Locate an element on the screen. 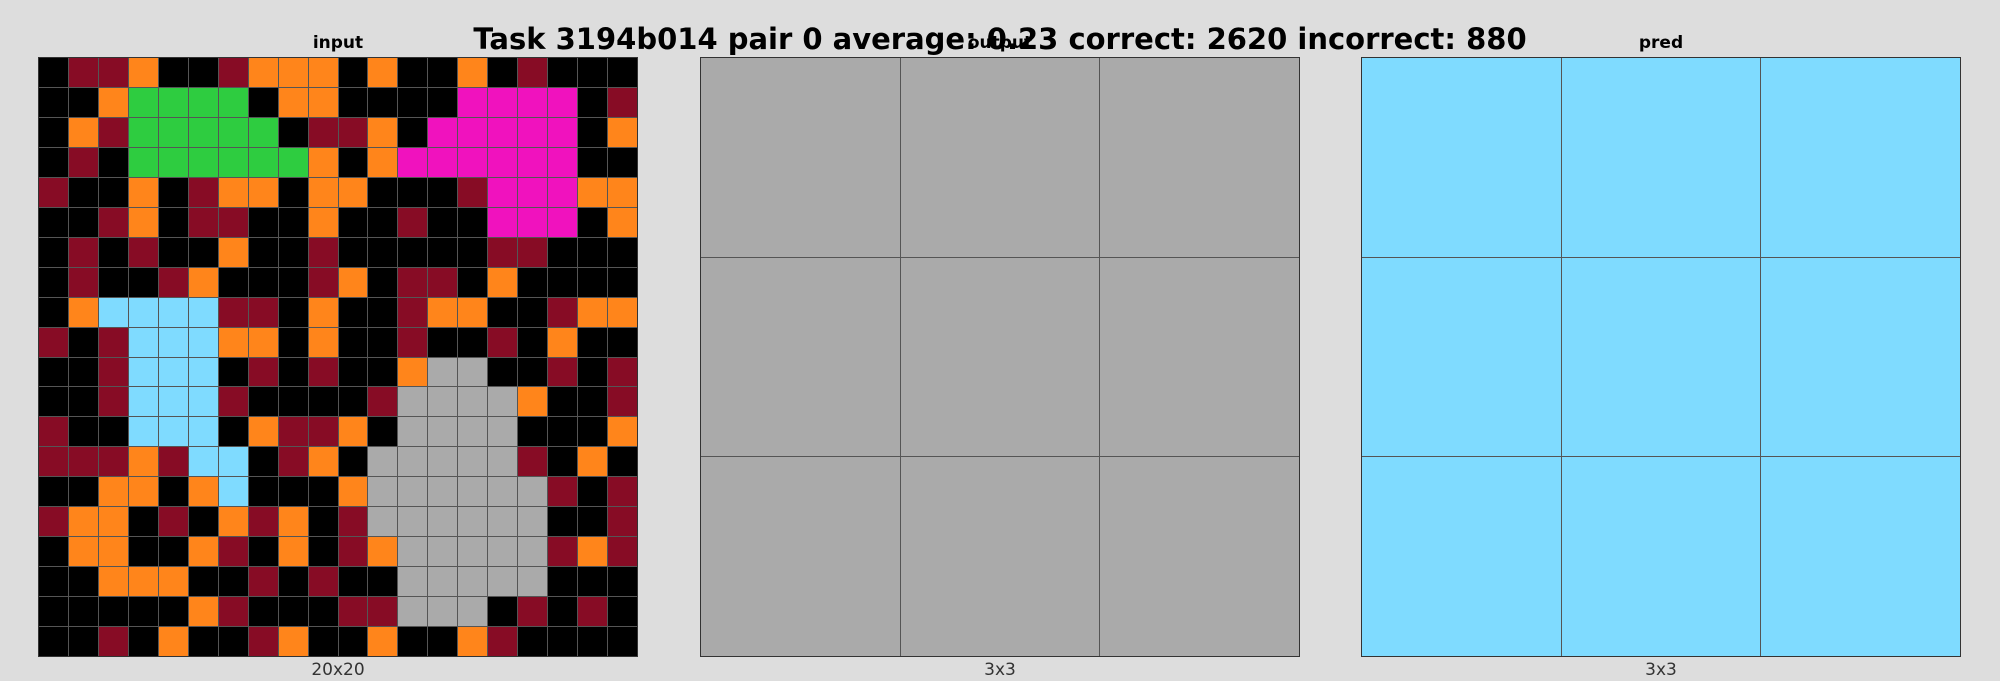  input-panel-title: input is located at coordinates (338, 43).